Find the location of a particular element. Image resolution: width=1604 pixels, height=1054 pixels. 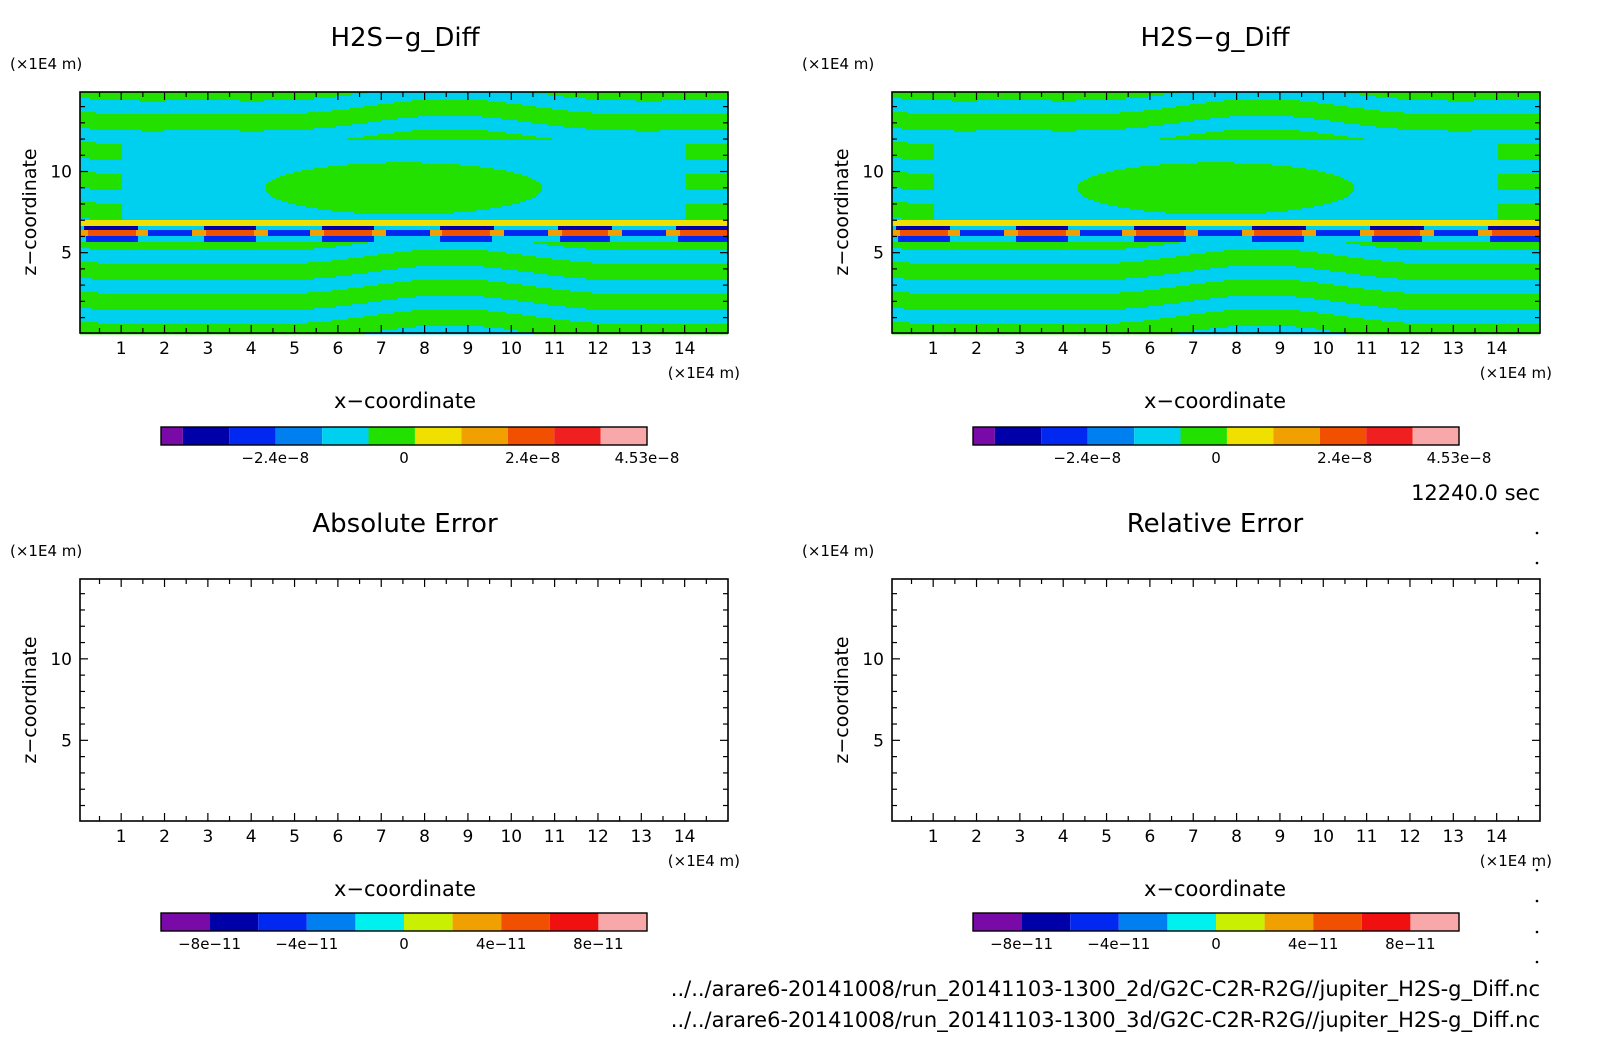

colorbar-frame is located at coordinates (1216, 436).